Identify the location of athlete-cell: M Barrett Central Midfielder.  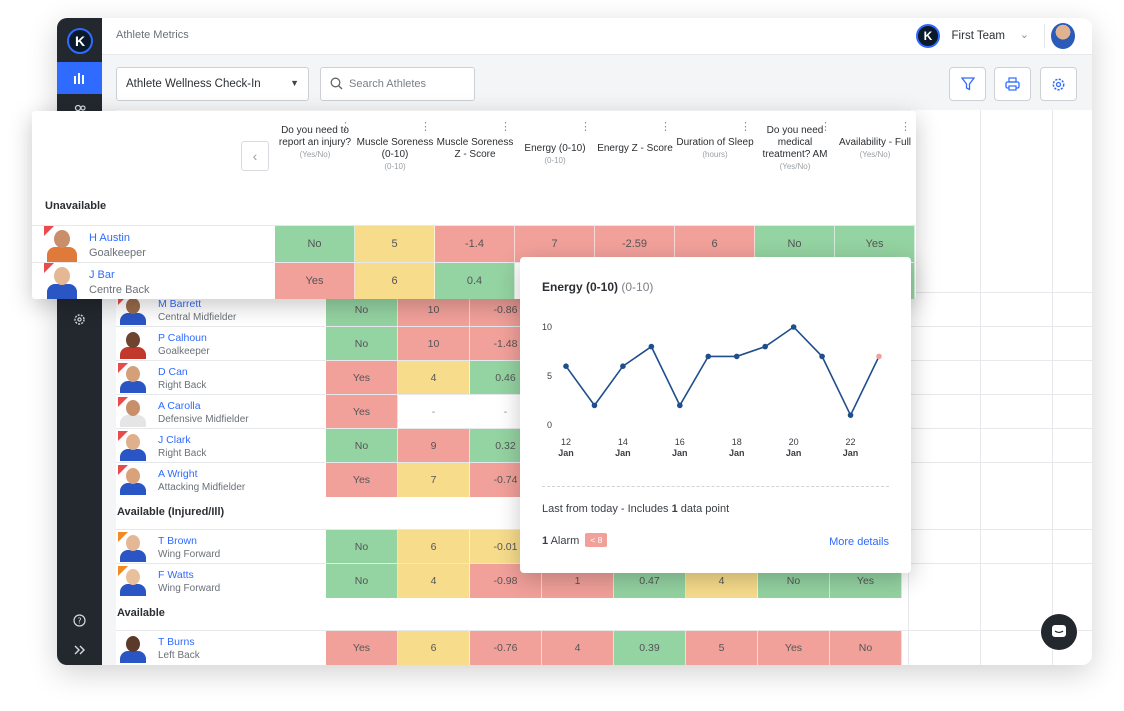
(221, 310).